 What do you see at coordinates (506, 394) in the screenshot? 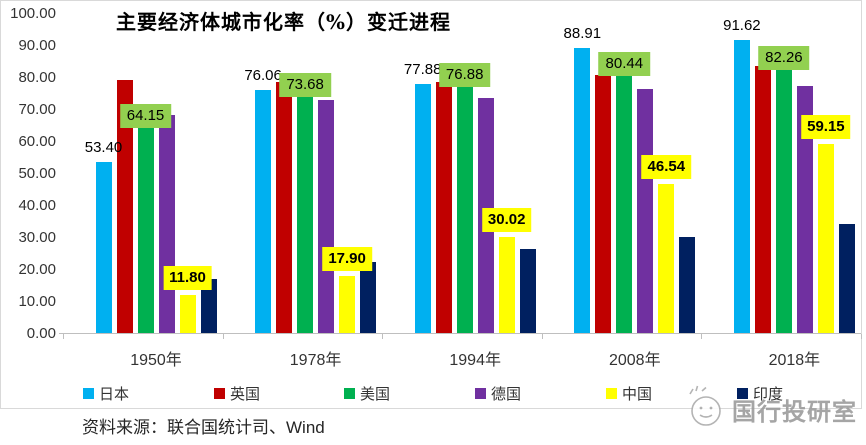
I see `legend-label-germany: 德国` at bounding box center [506, 394].